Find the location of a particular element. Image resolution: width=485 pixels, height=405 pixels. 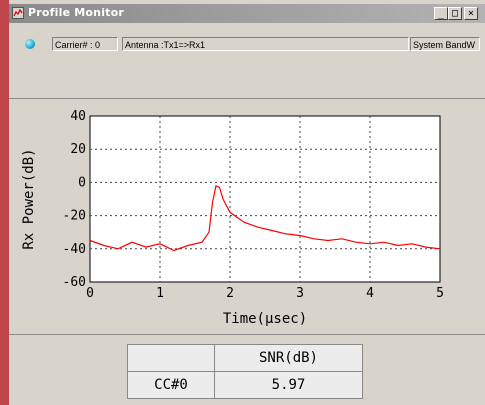

snr-header: SNR(dB) is located at coordinates (288, 358).